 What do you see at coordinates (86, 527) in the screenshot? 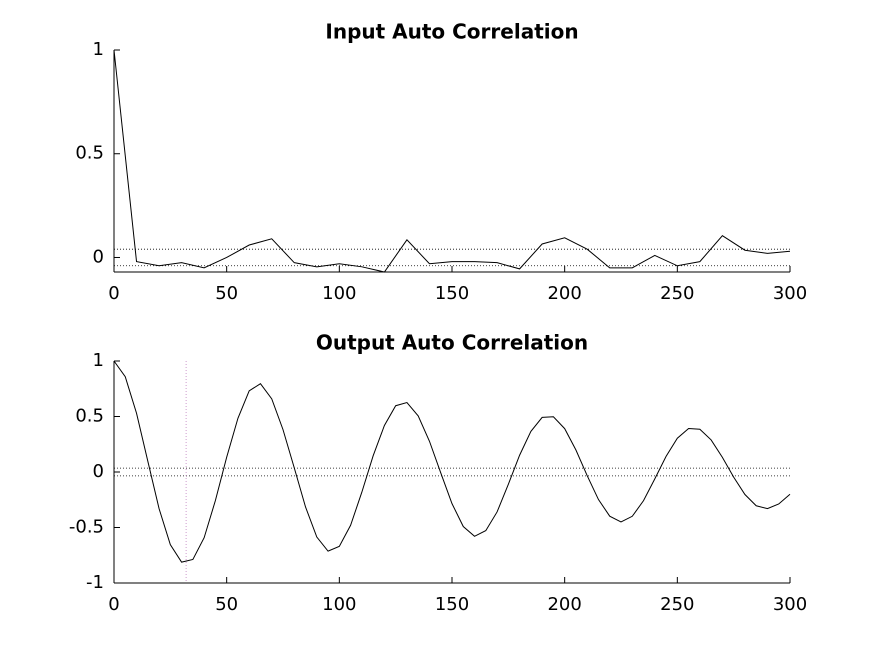
I see `y-tick-label: -0.5` at bounding box center [86, 527].